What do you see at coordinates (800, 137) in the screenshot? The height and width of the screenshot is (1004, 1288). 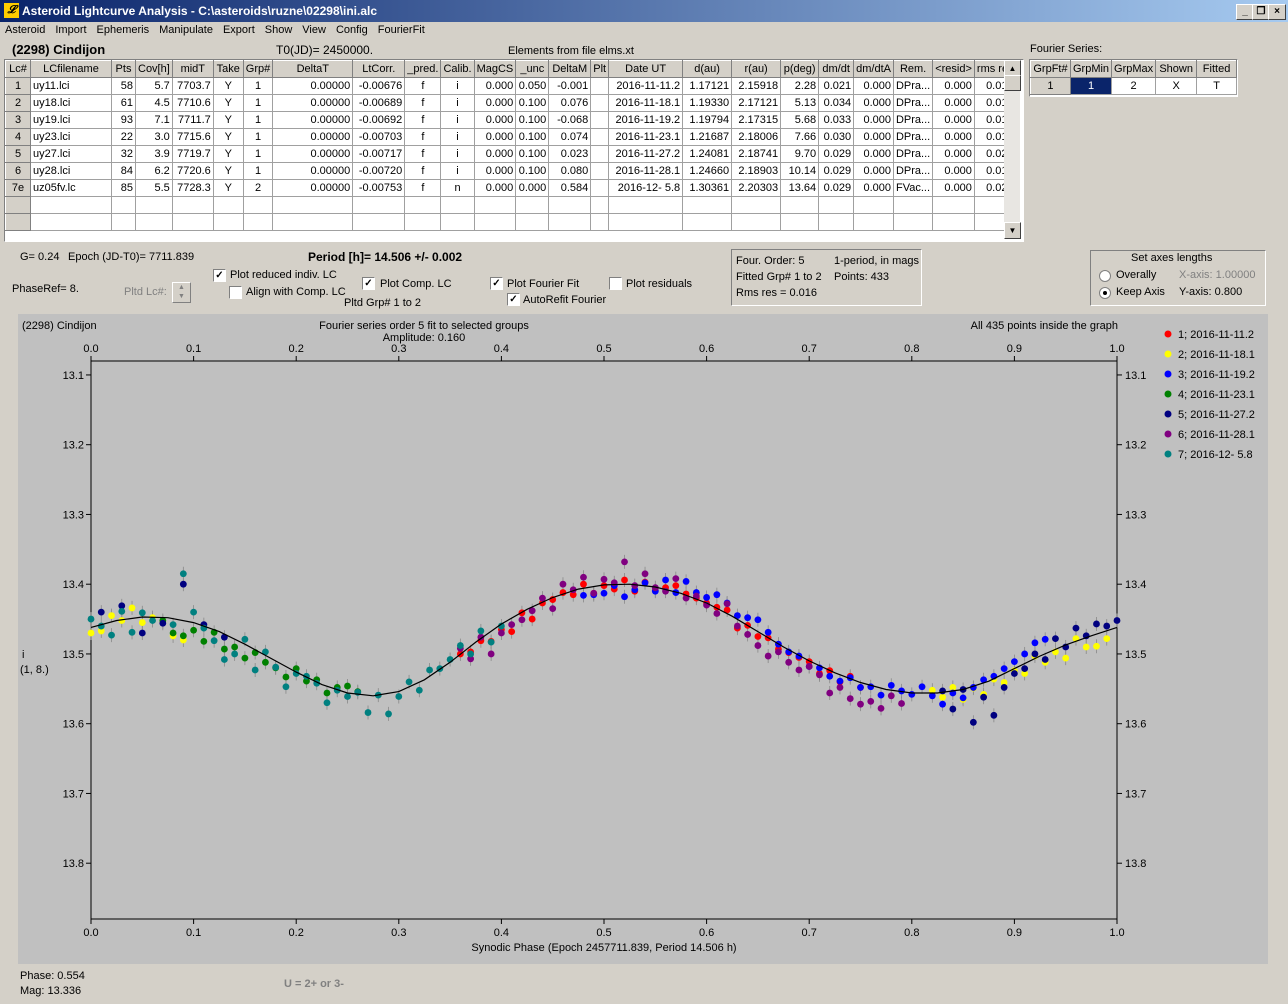 I see `table-cell: 7.66` at bounding box center [800, 137].